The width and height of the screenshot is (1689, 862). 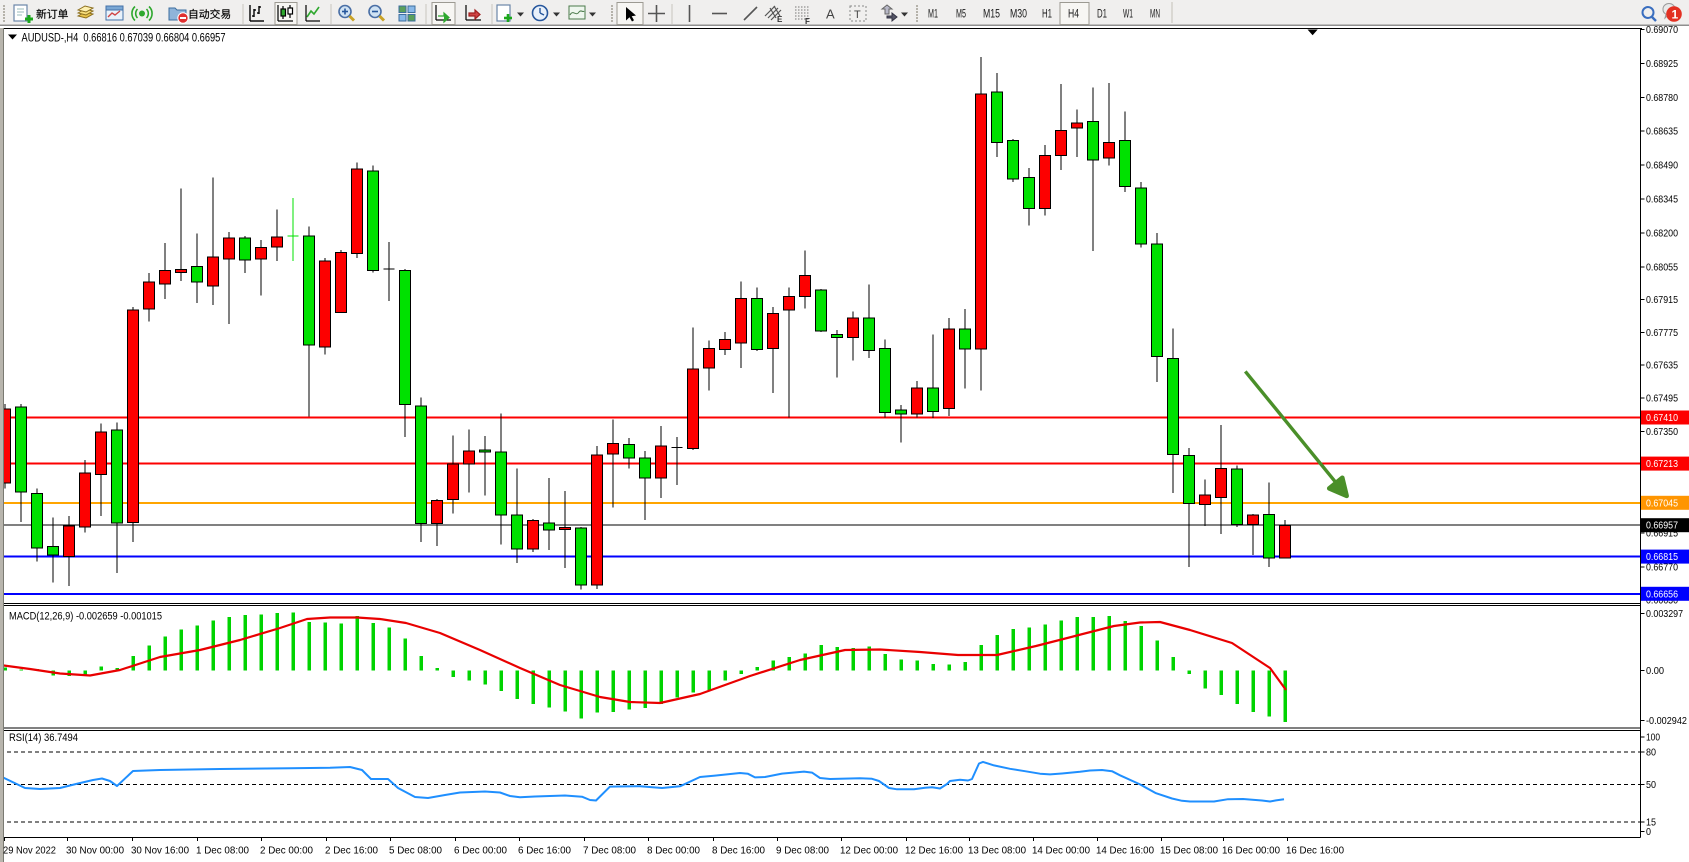 What do you see at coordinates (1662, 333) in the screenshot?
I see `svg-text: 0.67775` at bounding box center [1662, 333].